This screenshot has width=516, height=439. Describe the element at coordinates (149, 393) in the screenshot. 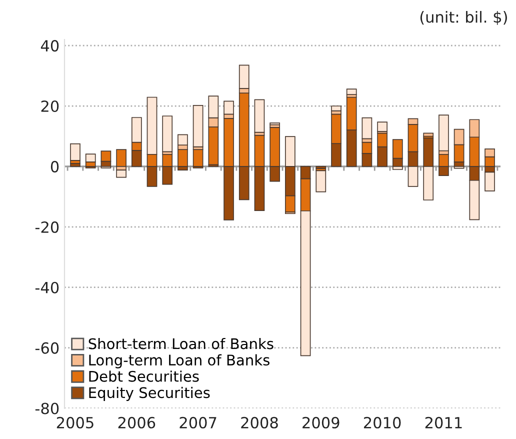

I see `legend-label: Equity Securities` at that location.